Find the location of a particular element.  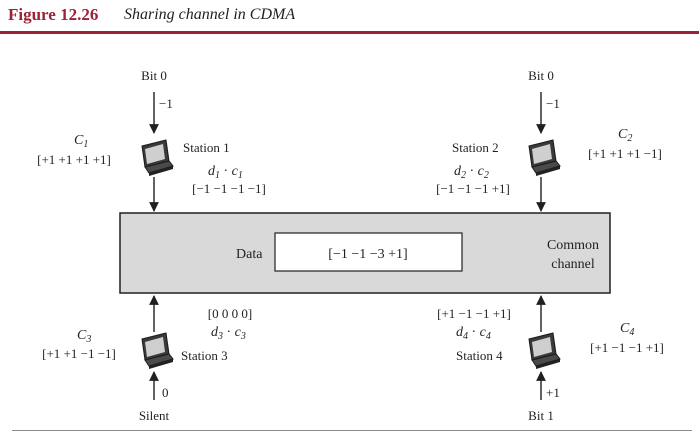

bottom-rule is located at coordinates (352, 430).